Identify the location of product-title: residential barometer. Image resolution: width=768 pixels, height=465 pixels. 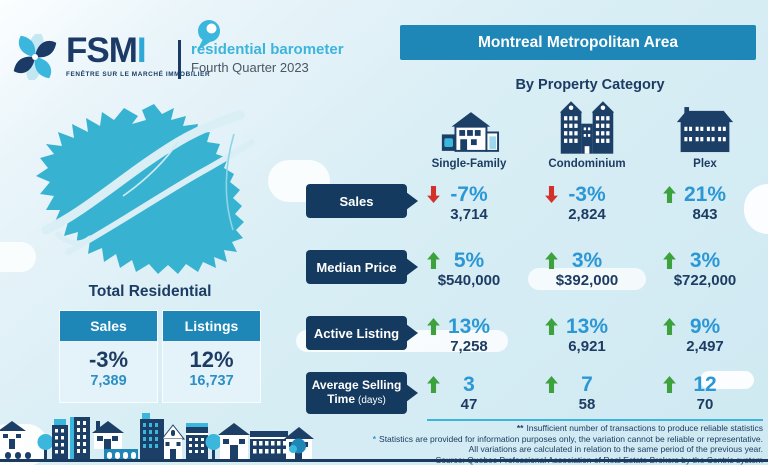
(267, 49).